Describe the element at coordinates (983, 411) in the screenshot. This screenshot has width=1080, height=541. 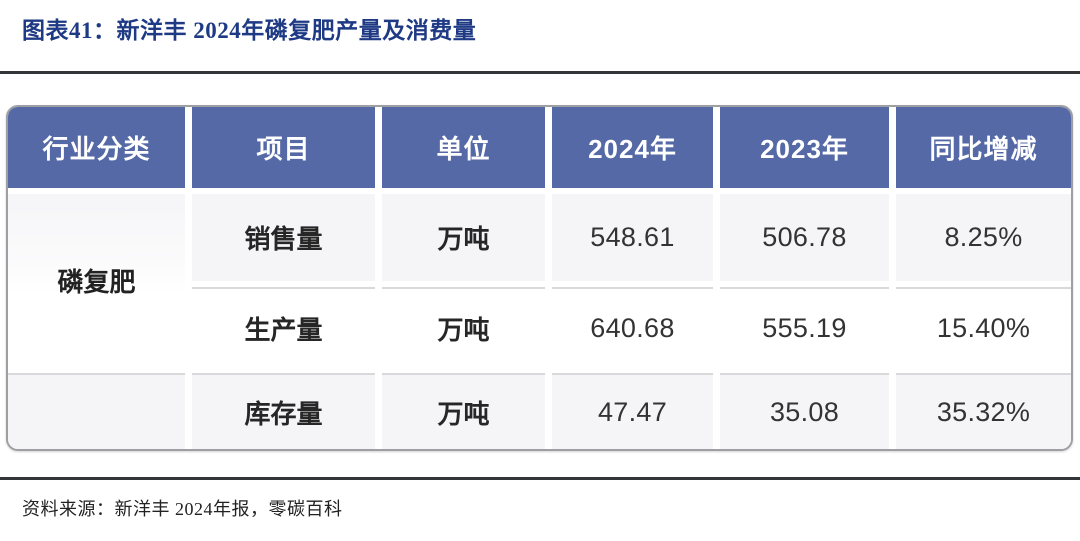
I see `row-inventory-yoy: 35.32%` at that location.